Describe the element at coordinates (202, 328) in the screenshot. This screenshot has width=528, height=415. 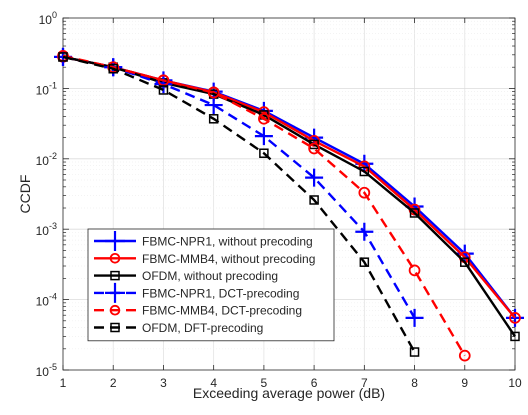
I see `legend-label: OFDM, DFT-precoding` at that location.